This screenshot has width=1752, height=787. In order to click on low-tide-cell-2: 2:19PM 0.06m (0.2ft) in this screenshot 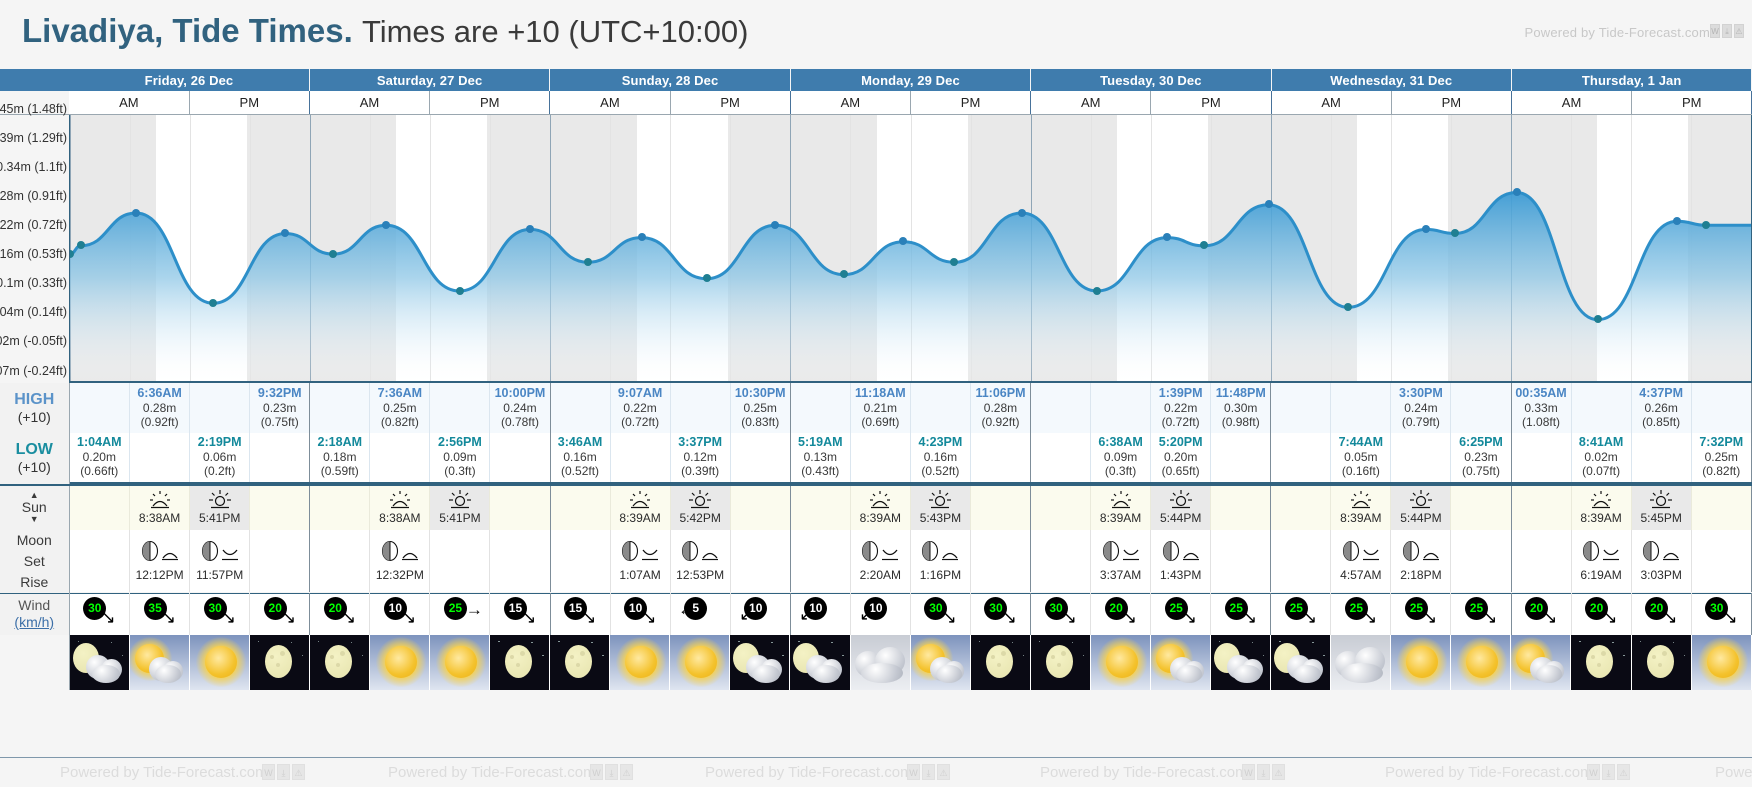, I will do `click(220, 458)`.